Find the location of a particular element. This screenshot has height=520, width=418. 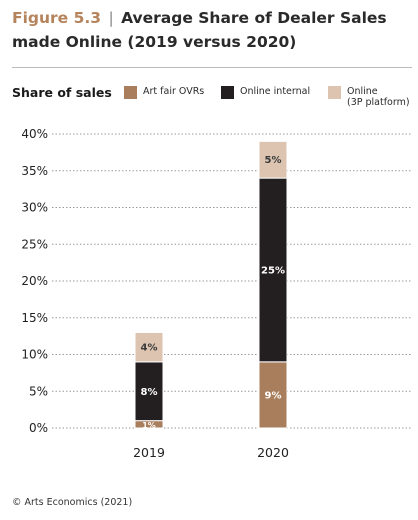

data-label: 8% is located at coordinates (149, 392).